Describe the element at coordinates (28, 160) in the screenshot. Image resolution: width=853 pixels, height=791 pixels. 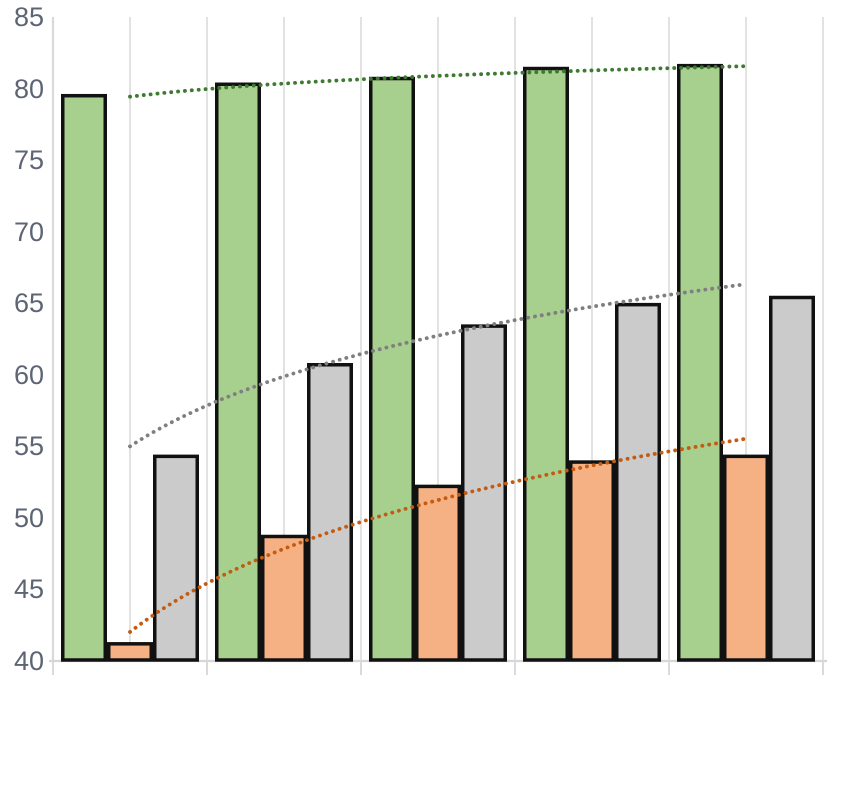
I see `y-axis-label-75: 75` at that location.